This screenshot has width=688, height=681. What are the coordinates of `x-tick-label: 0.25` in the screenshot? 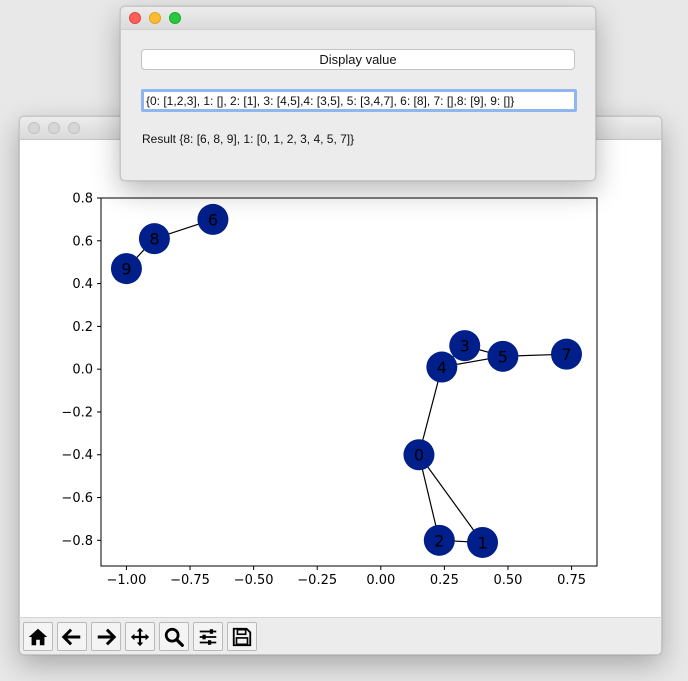 It's located at (444, 580).